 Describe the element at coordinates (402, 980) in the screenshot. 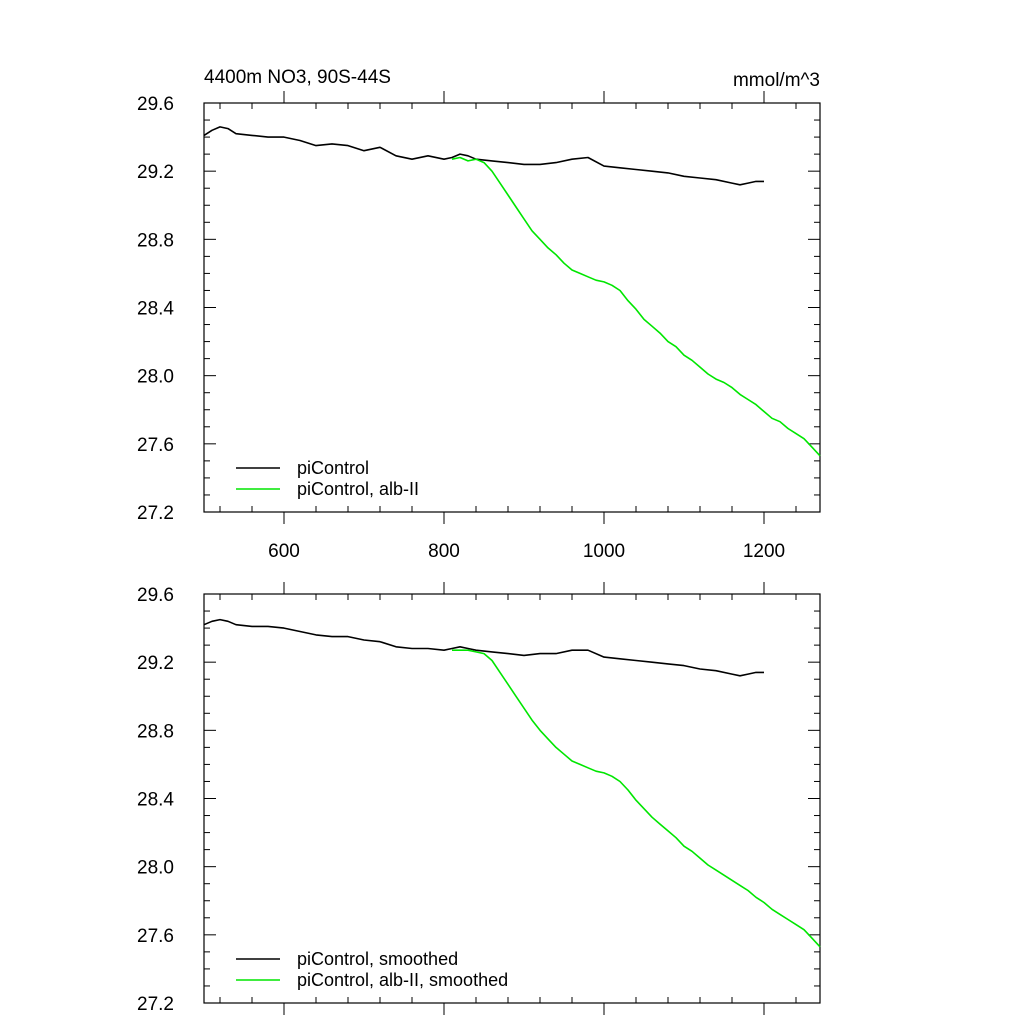

I see `bottom-legend-label-1: piControl, alb-II, smoothed` at that location.